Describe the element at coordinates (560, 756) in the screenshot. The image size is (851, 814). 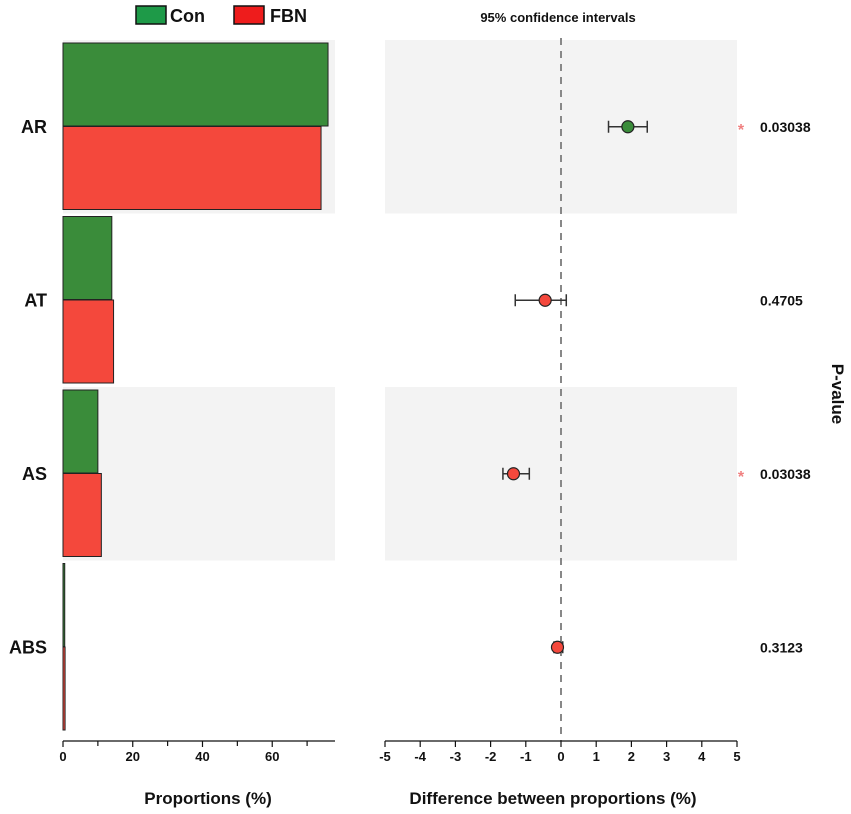
I see `difference-tick-label-0: 0` at that location.